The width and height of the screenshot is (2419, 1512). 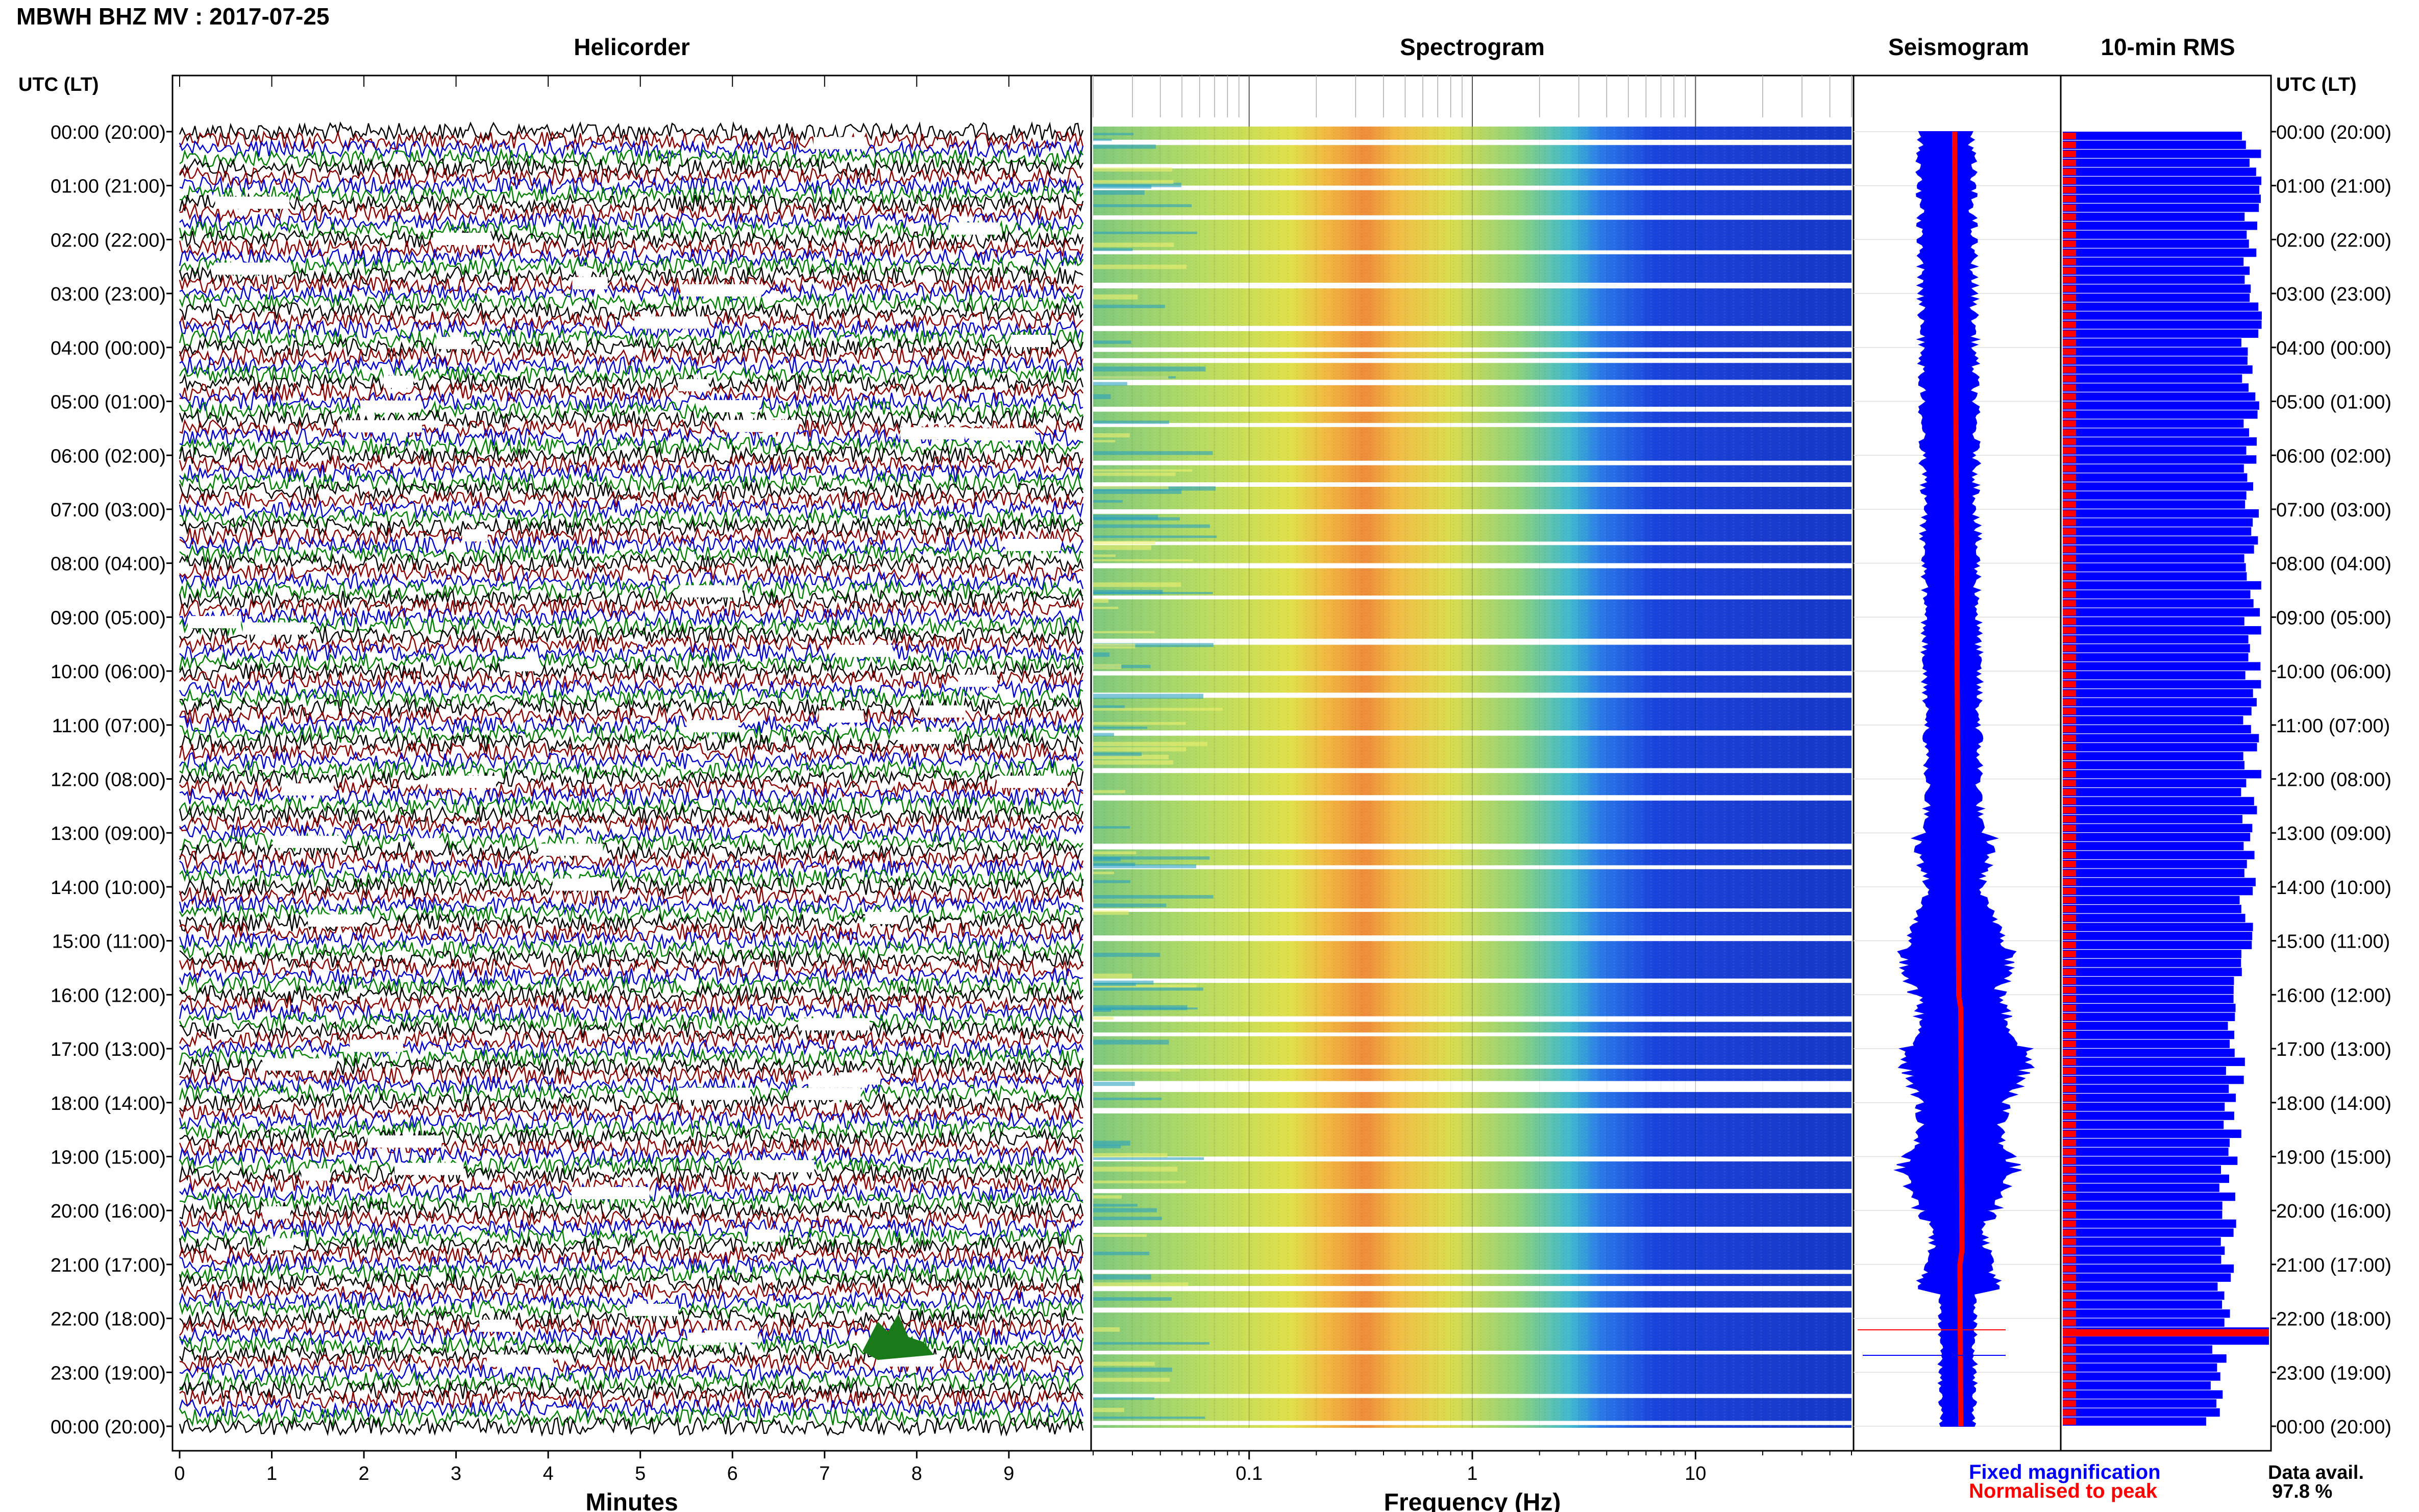 What do you see at coordinates (108, 1049) in the screenshot?
I see `time-label-left: 17:00 (13:00)` at bounding box center [108, 1049].